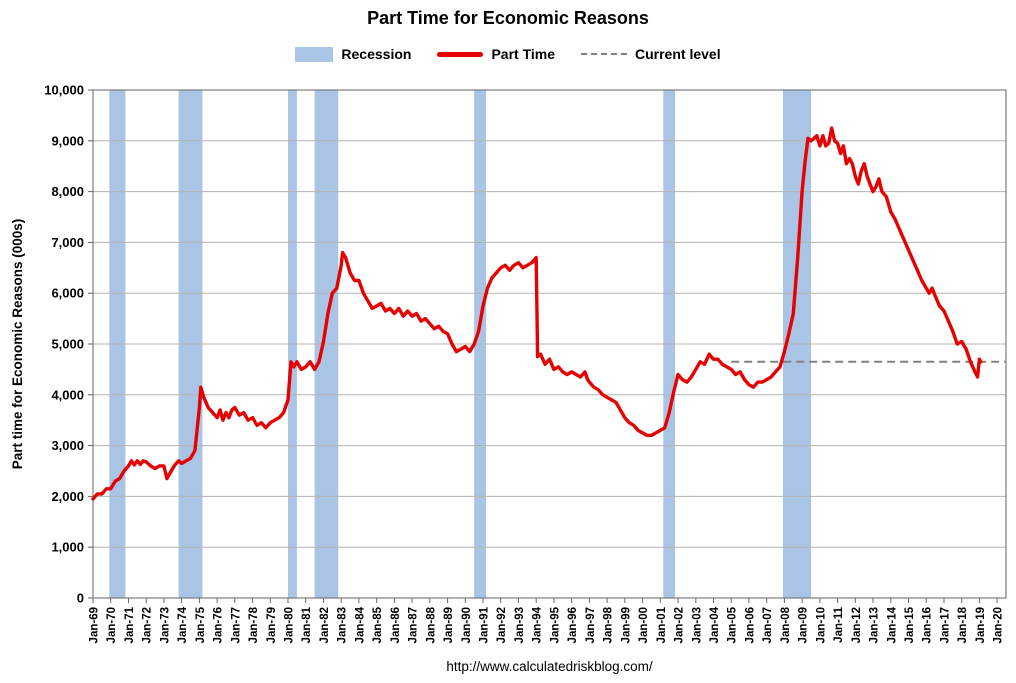 The image size is (1016, 683). What do you see at coordinates (290, 625) in the screenshot?
I see `x-tick-label: Jan-80` at bounding box center [290, 625].